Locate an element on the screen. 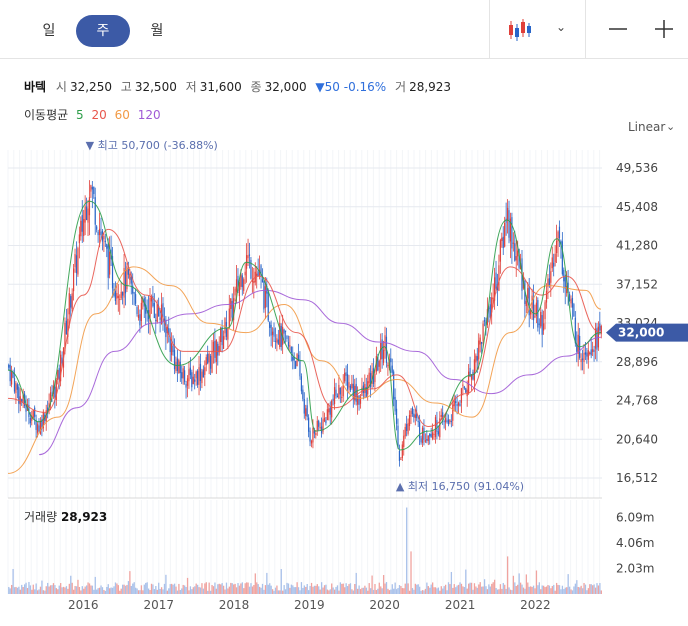 The width and height of the screenshot is (688, 626). chart-type-selector: ⌄ is located at coordinates (537, 29).